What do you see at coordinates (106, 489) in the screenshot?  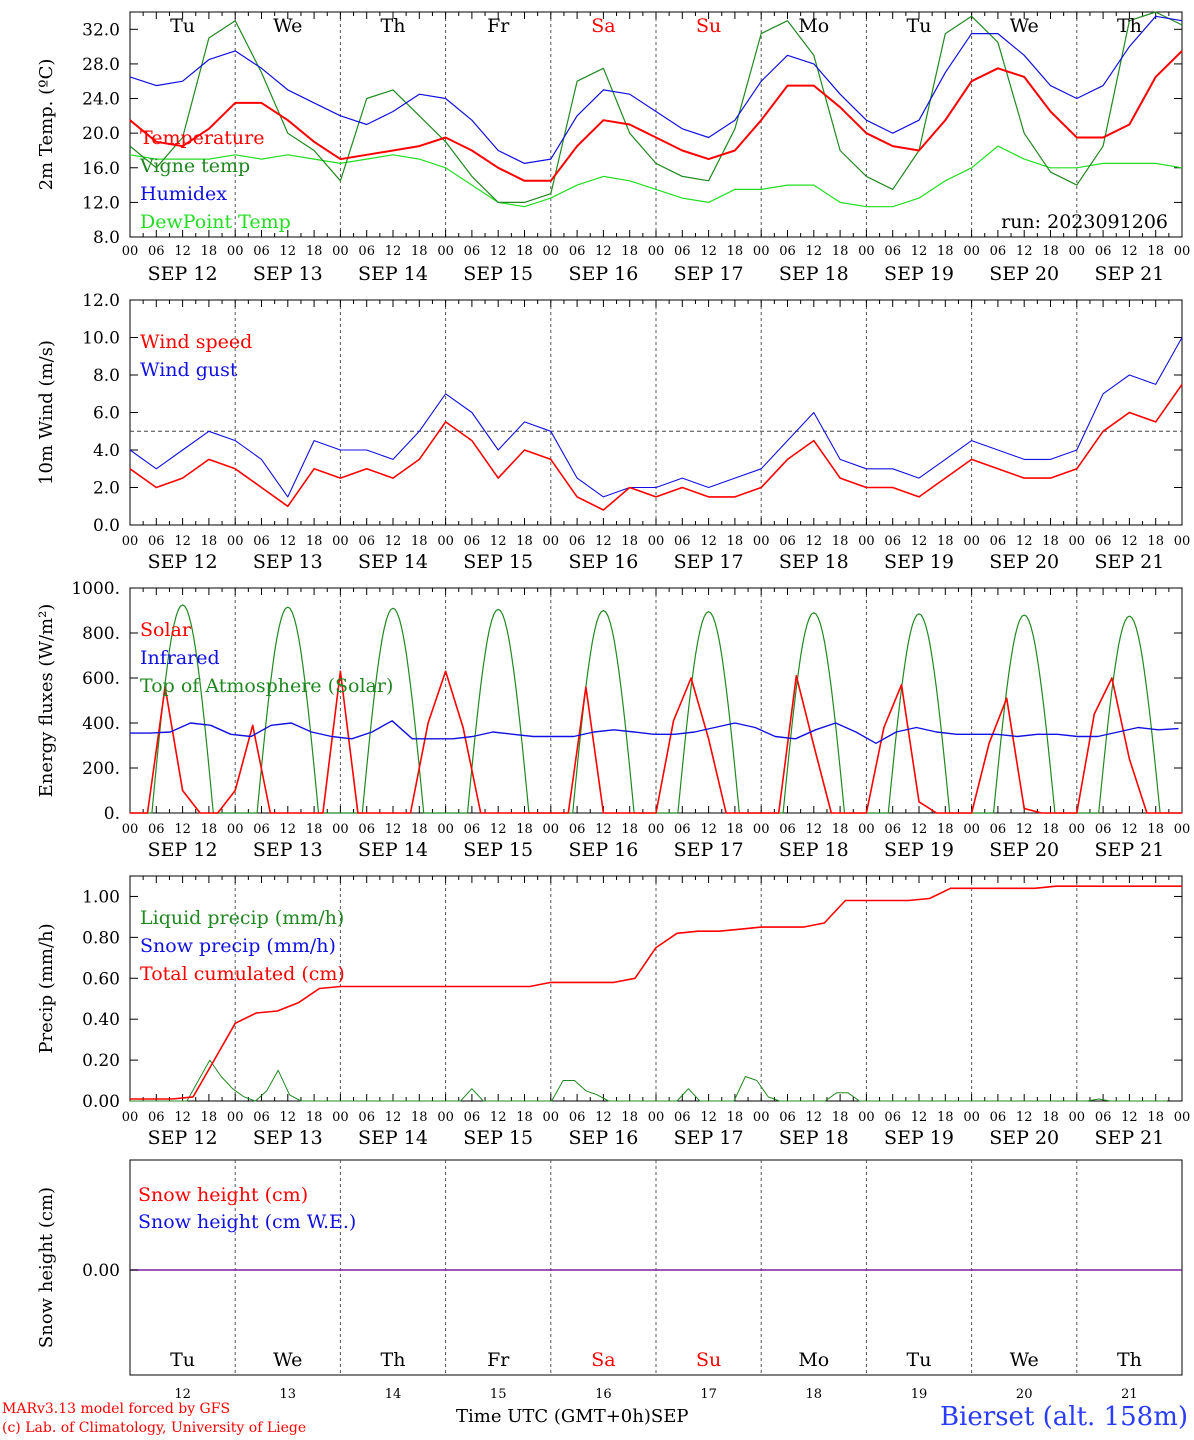 I see `y-tick-label: 2.0` at bounding box center [106, 489].